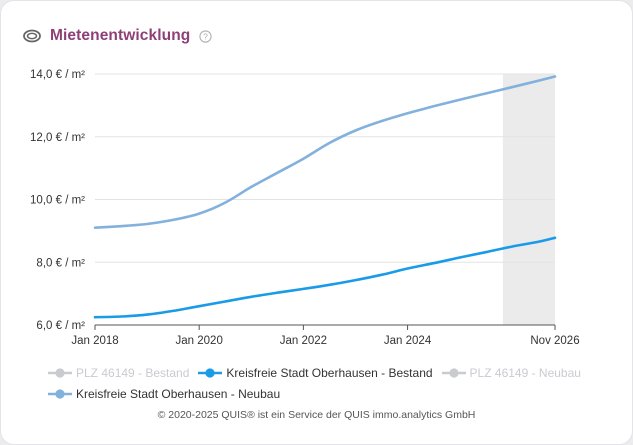  What do you see at coordinates (525, 373) in the screenshot?
I see `legend-label: PLZ 46149 - Neubau` at bounding box center [525, 373].